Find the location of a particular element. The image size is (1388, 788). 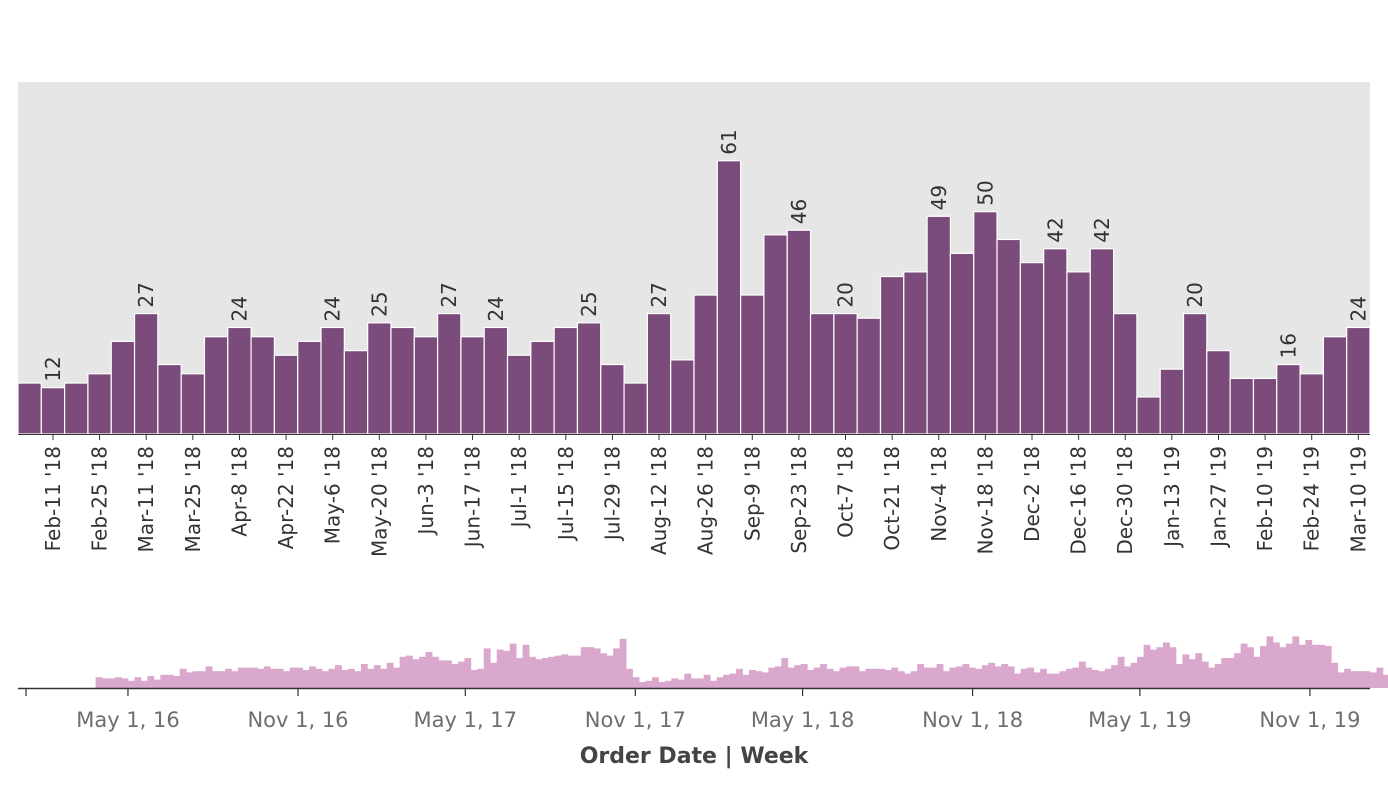

detail-tick-label: Apr-8 '18 is located at coordinates (239, 491).